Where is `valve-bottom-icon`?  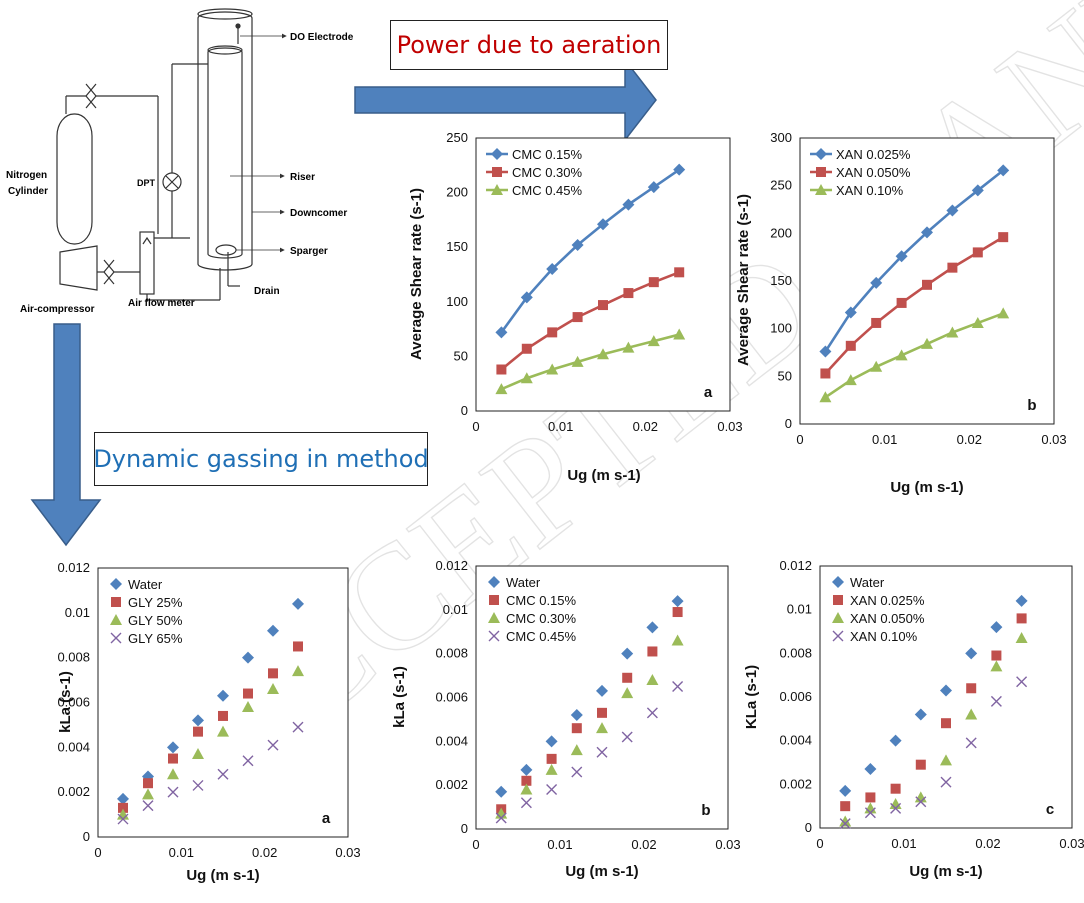
valve-bottom-icon is located at coordinates (109, 272).